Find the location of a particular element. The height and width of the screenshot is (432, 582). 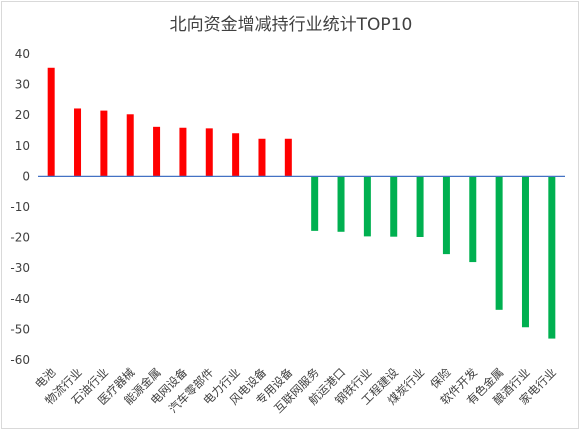

bar-风电设备 is located at coordinates (262, 157).